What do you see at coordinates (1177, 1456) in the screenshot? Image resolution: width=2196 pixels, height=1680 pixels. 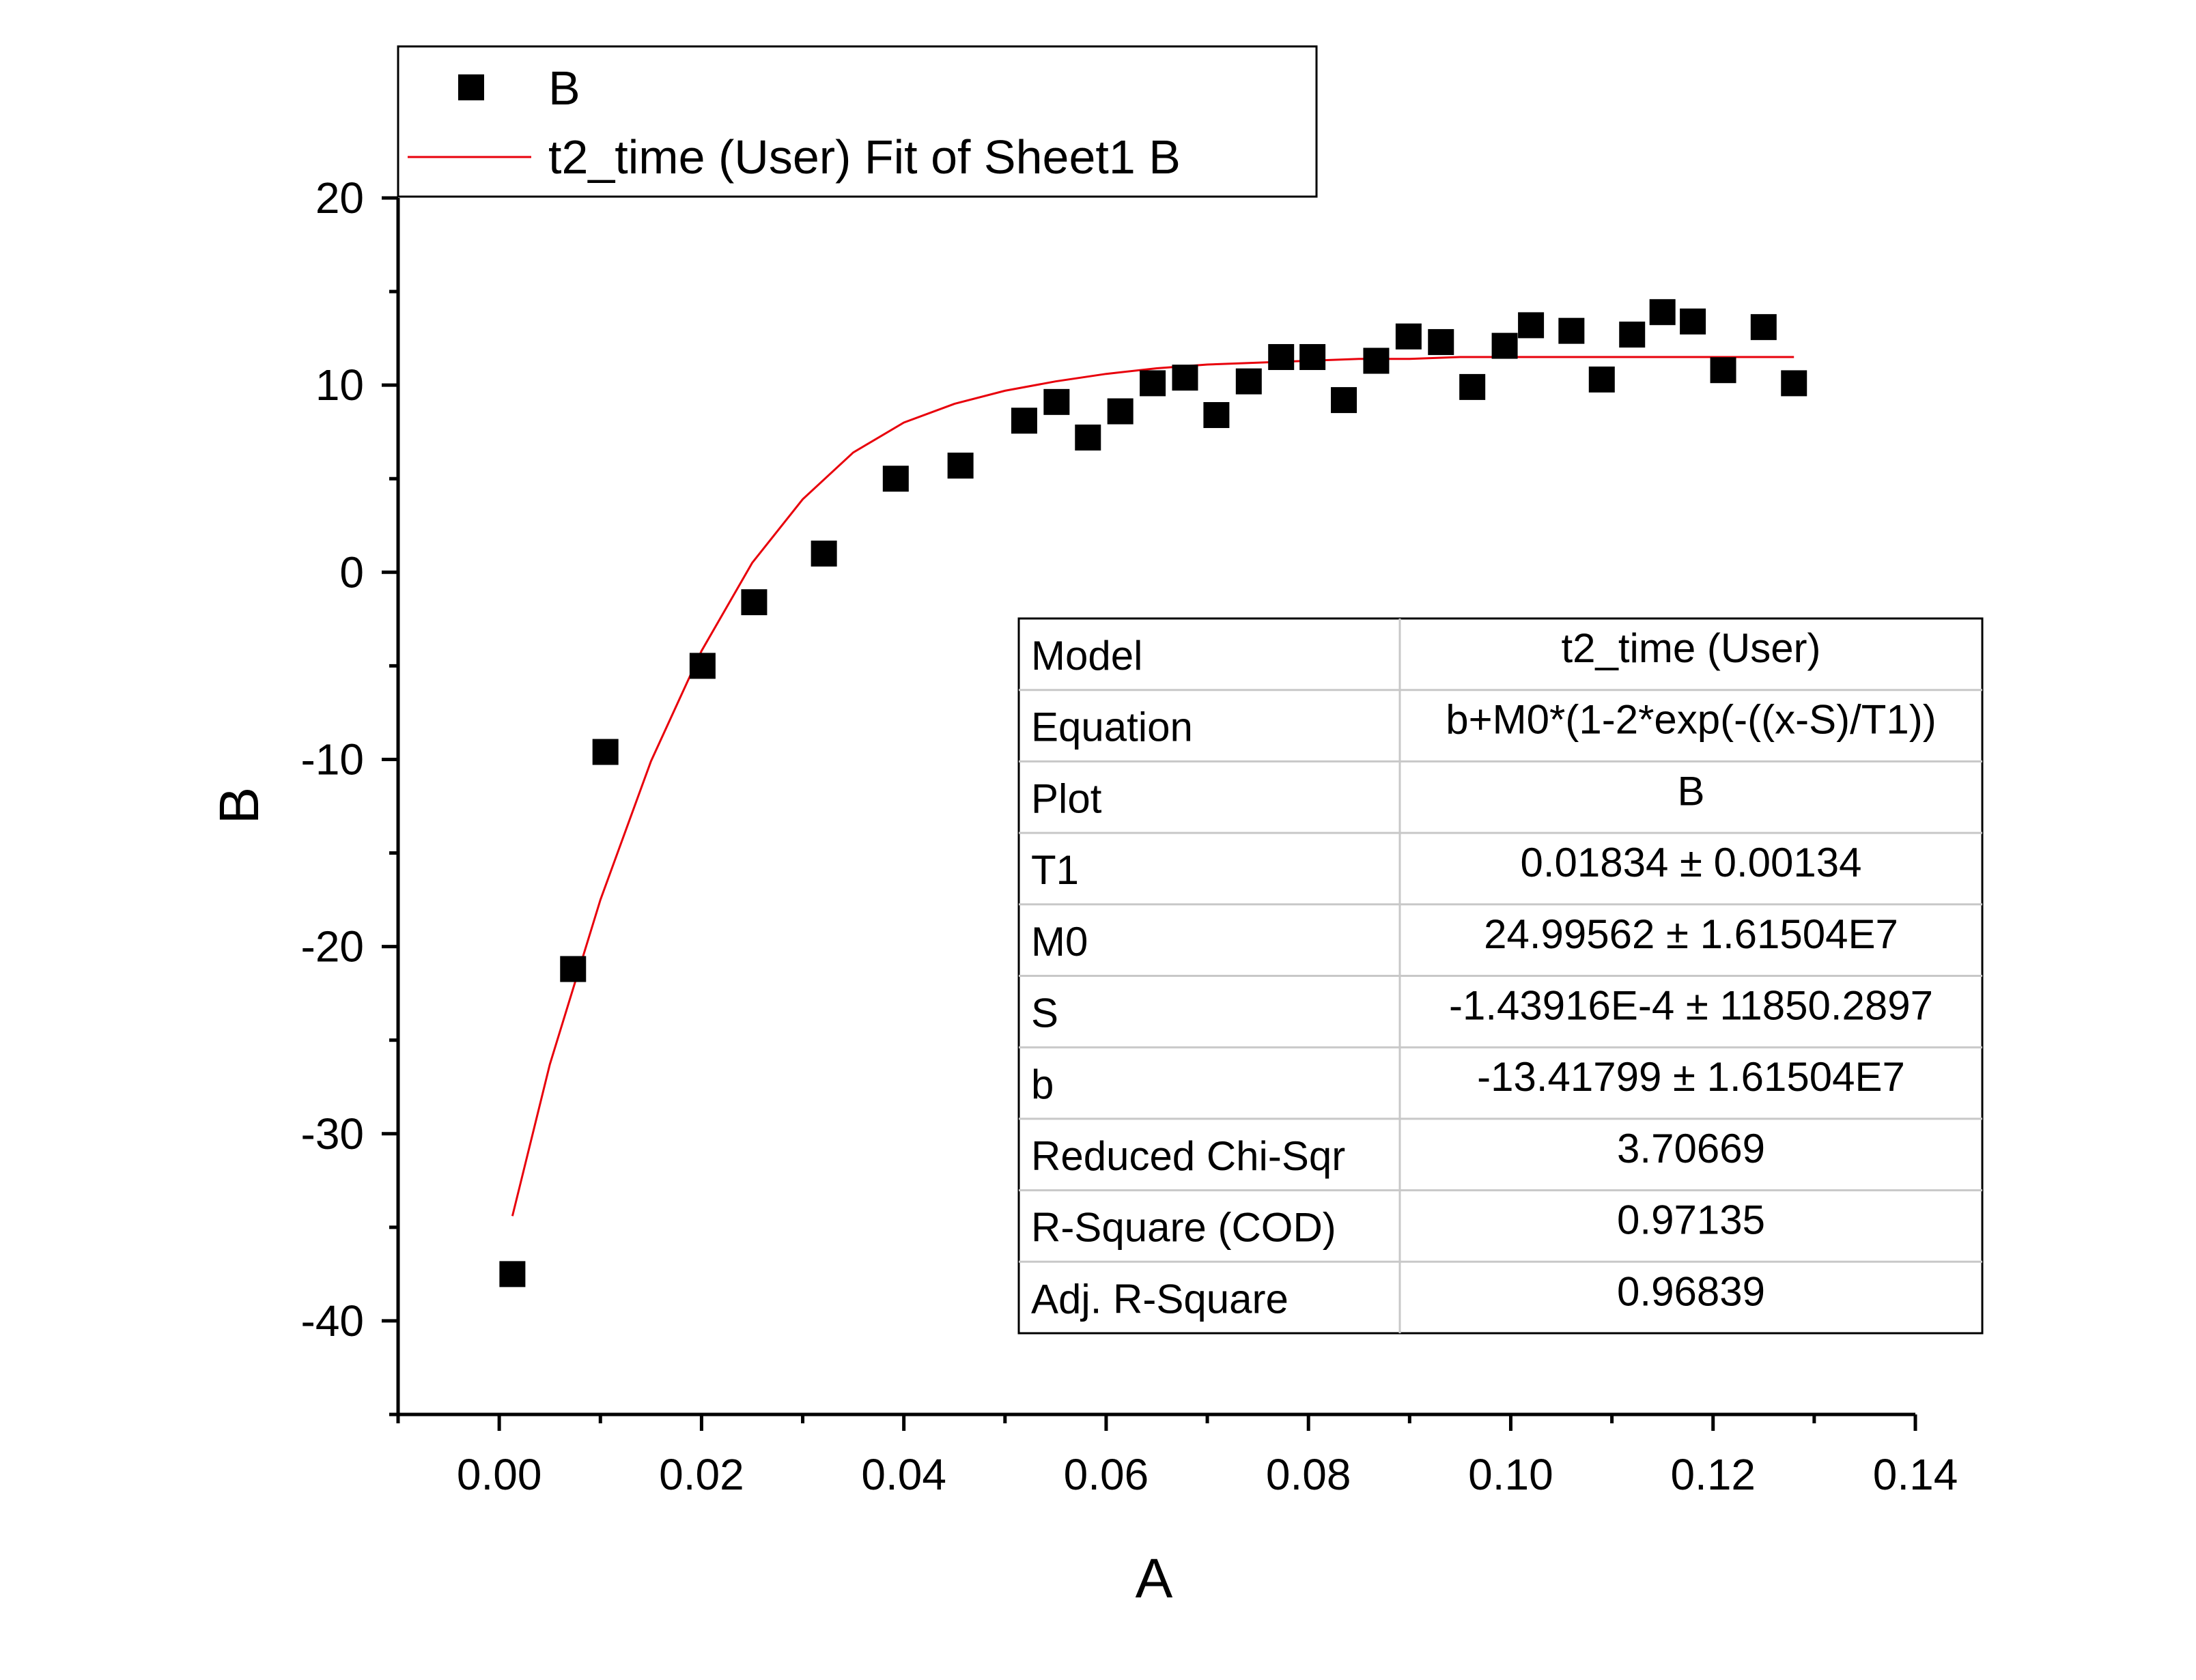 I see `x-axis-ticks: 0.00 0.02 0.04 0.06 0.08 0.10 0.12 0.14` at bounding box center [1177, 1456].